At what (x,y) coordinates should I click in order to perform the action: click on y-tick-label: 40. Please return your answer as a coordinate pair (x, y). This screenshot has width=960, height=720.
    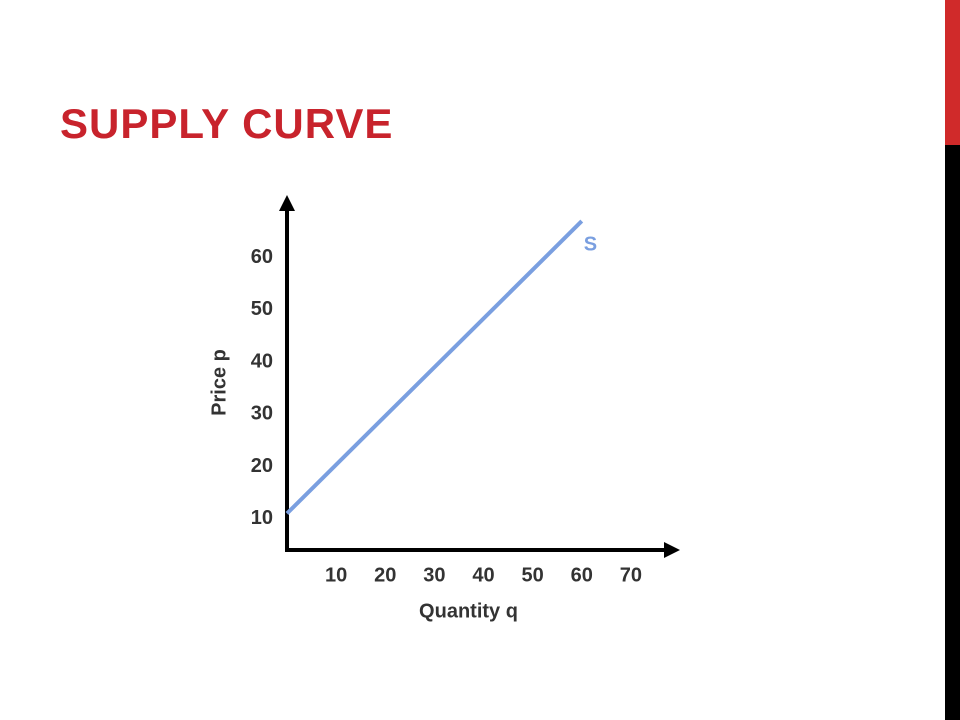
    Looking at the image, I should click on (262, 361).